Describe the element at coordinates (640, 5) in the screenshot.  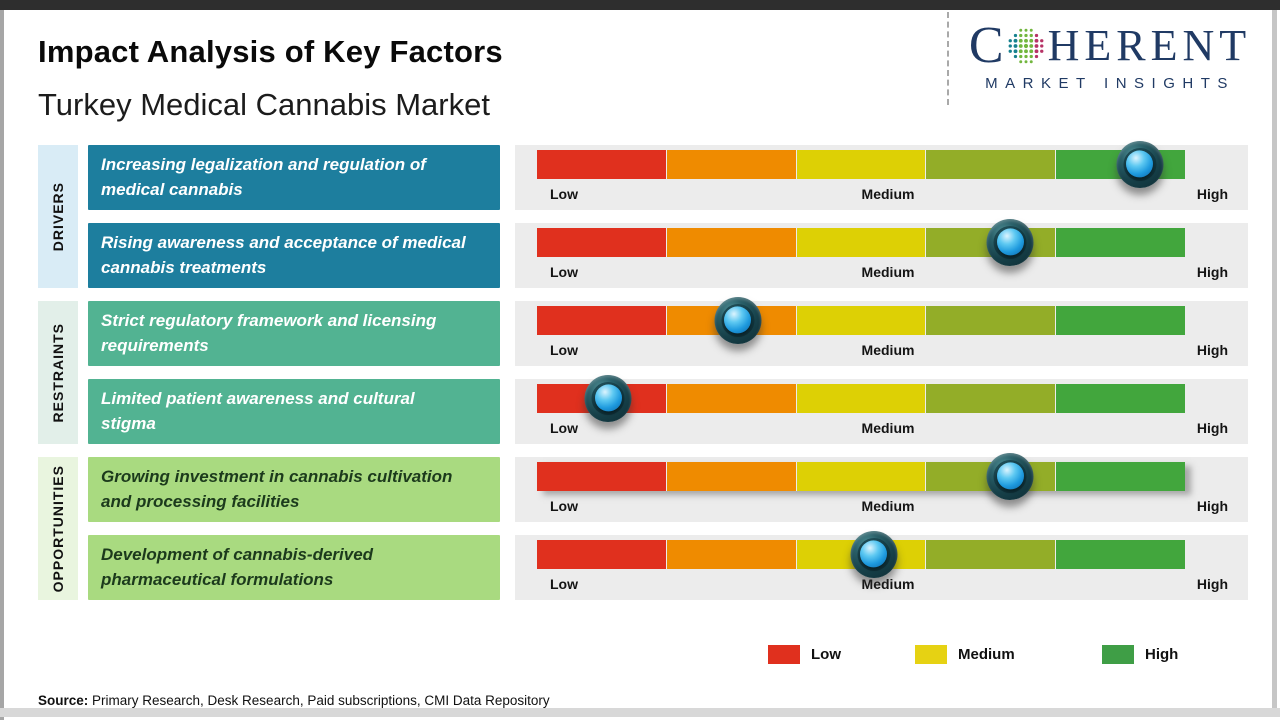
I see `frame-top-bar` at that location.